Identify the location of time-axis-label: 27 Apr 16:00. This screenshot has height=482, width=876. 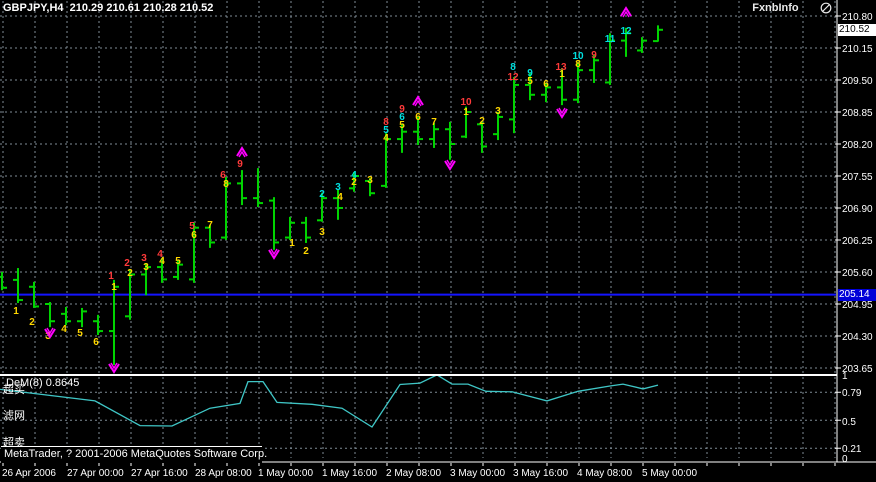
(159, 473).